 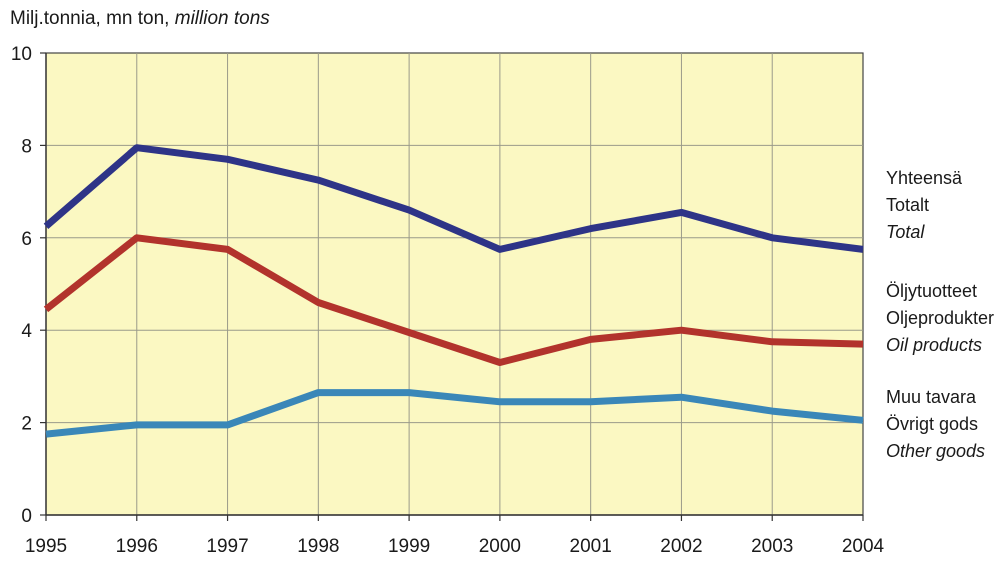 What do you see at coordinates (932, 291) in the screenshot?
I see `legend-oil-fi: Öljytuotteet` at bounding box center [932, 291].